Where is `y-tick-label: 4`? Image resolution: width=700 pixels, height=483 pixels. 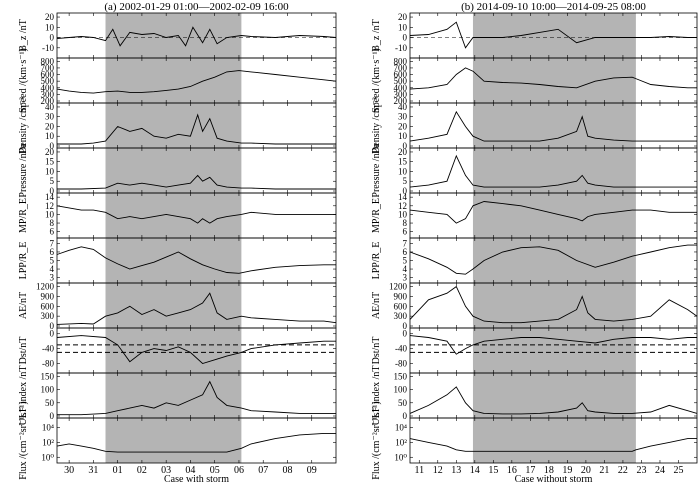
y-tick-label: 4 is located at coordinates (405, 269).